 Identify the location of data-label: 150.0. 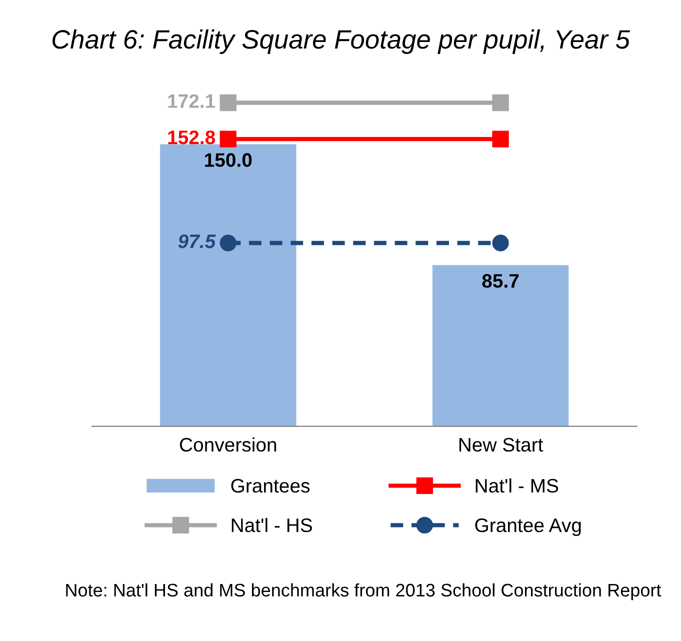
(228, 160).